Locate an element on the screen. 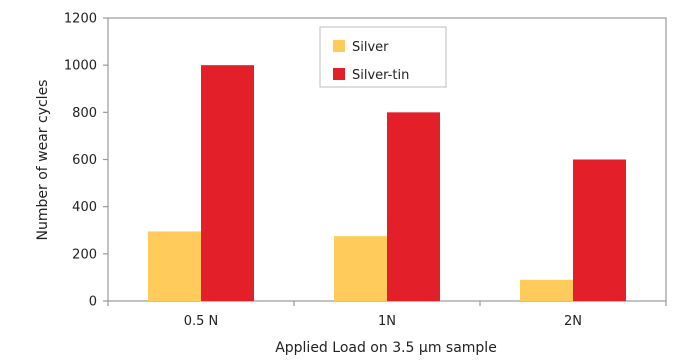  y-tick-label: 1200 is located at coordinates (80, 19).